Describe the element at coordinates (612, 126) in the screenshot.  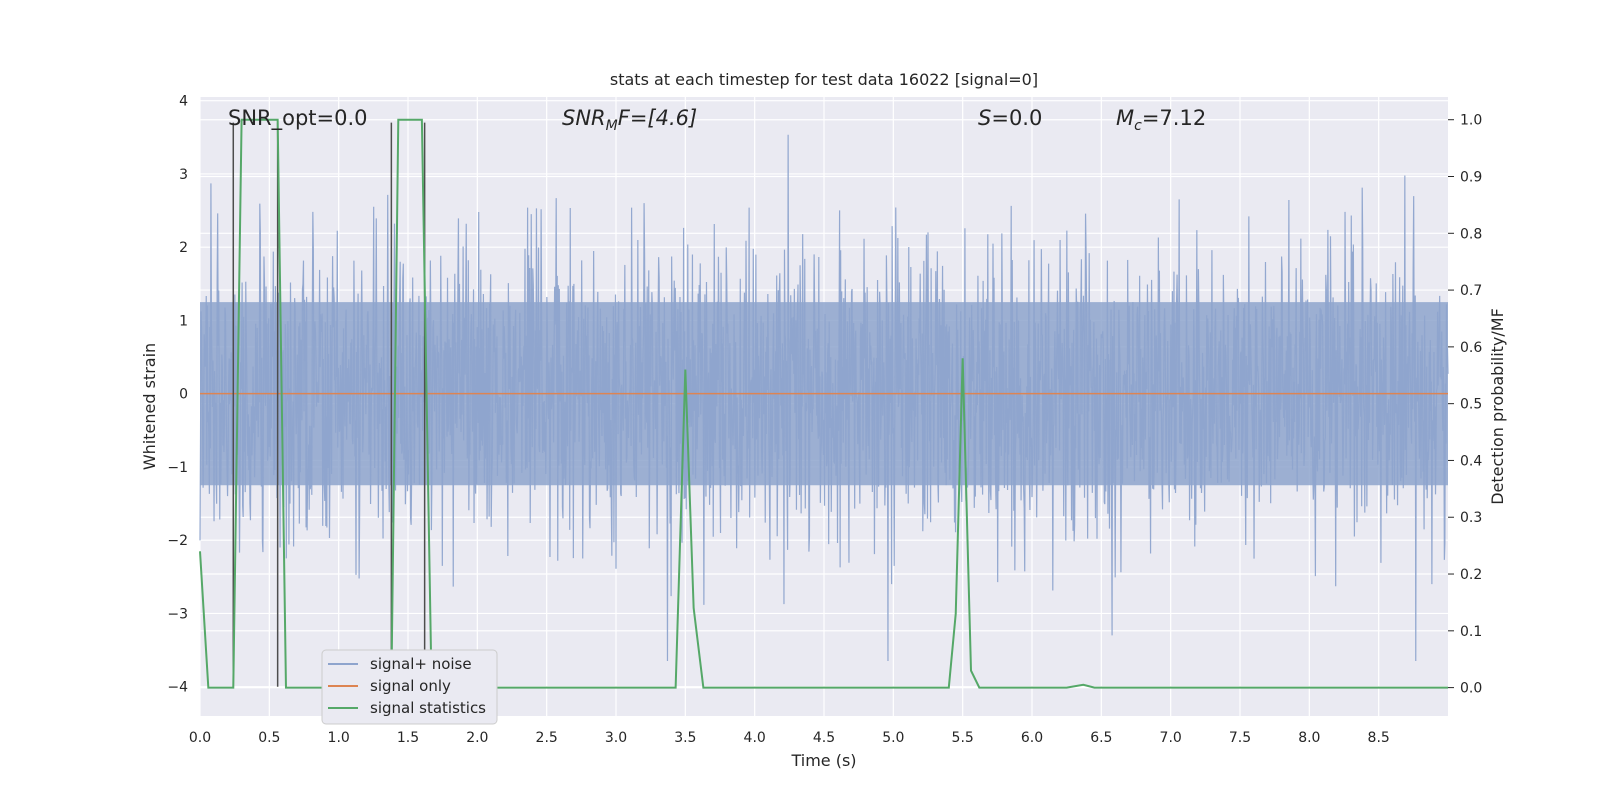
I see `annotation-snr-mf-sub: M` at that location.